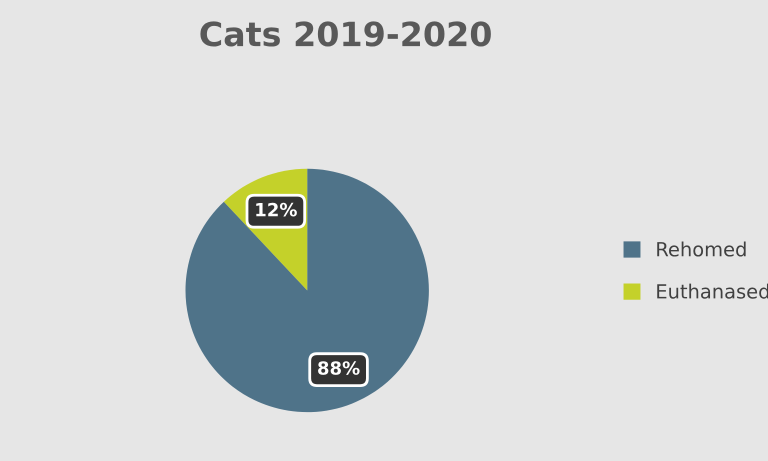 This screenshot has width=768, height=461. Describe the element at coordinates (345, 34) in the screenshot. I see `chart-title: Cats 2019-2020` at that location.